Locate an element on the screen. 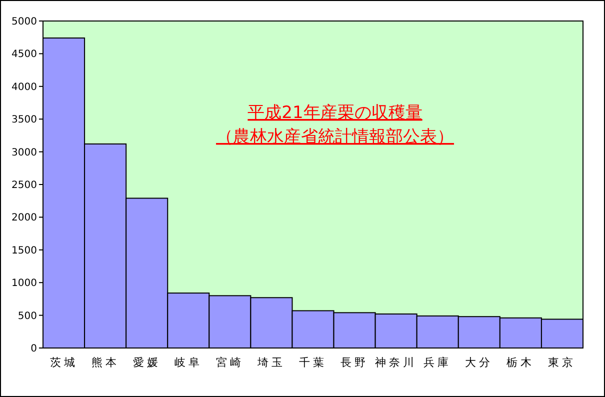 This screenshot has height=397, width=605. x-tick-label: 岐阜 is located at coordinates (188, 362).